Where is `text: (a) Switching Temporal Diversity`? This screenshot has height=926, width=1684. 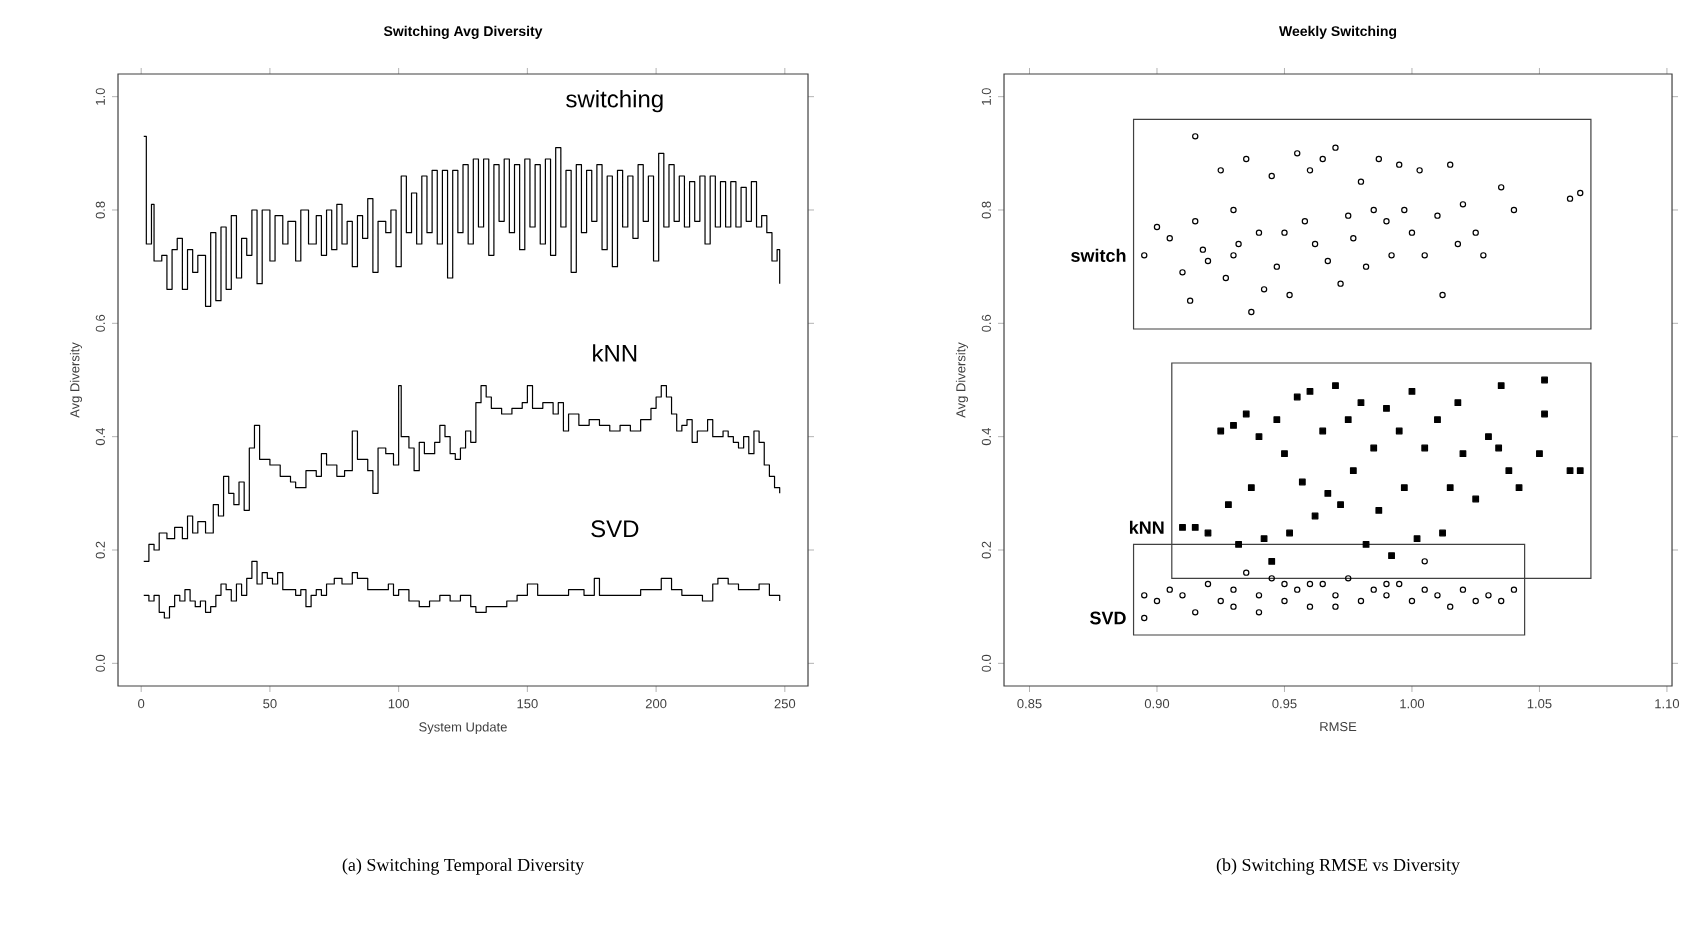
text: (a) Switching Temporal Diversity is located at coordinates (463, 866).